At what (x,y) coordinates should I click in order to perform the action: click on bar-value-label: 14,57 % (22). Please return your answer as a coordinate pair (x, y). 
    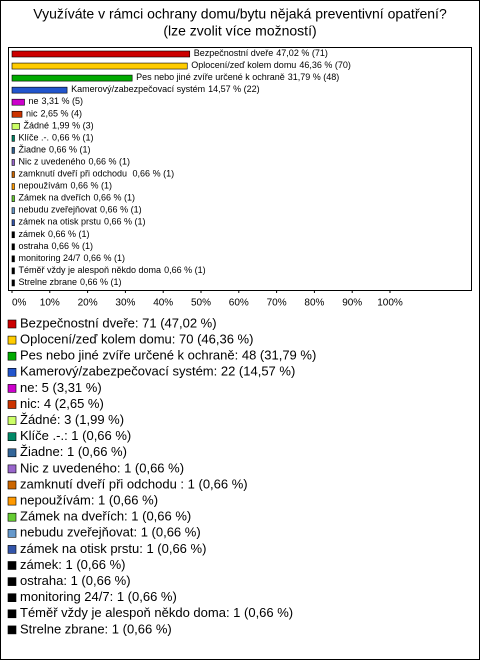
    Looking at the image, I should click on (234, 90).